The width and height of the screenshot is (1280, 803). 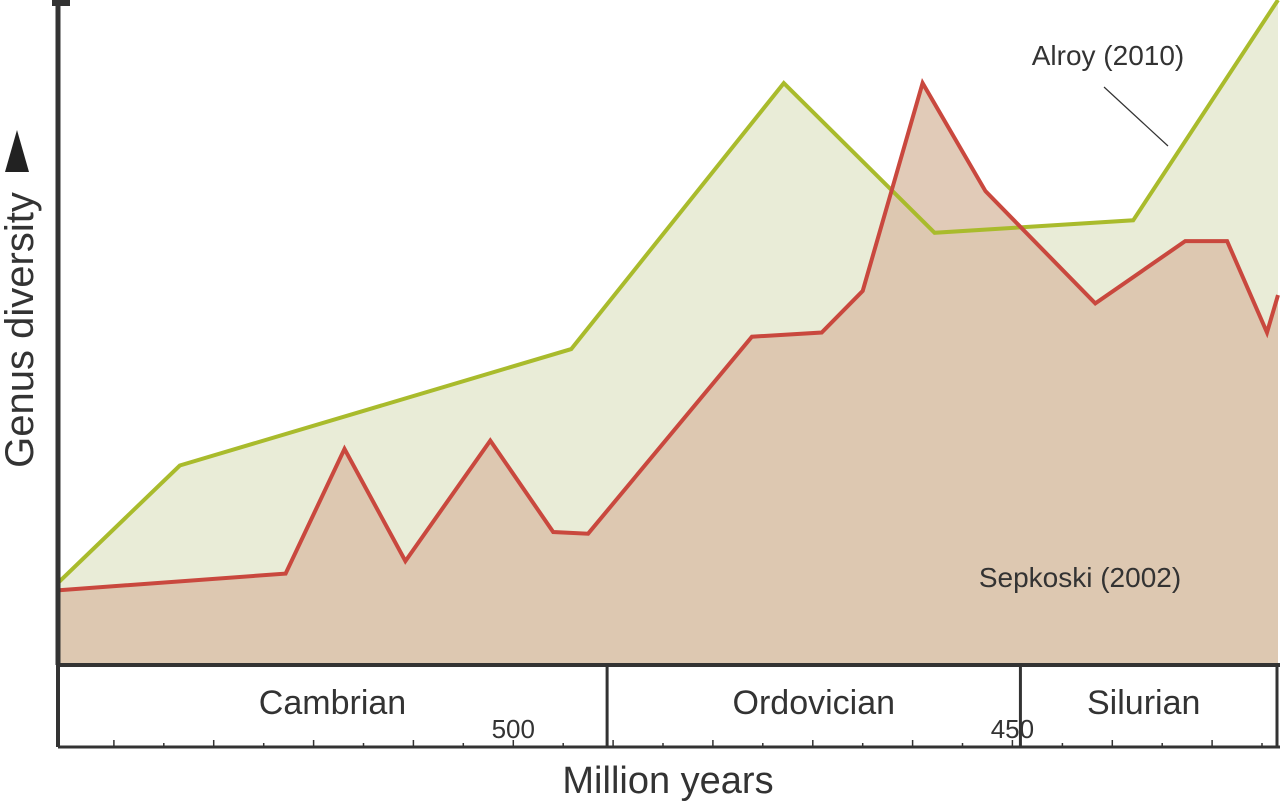 I want to click on x-tick-label-450: 450, so click(x=1012, y=729).